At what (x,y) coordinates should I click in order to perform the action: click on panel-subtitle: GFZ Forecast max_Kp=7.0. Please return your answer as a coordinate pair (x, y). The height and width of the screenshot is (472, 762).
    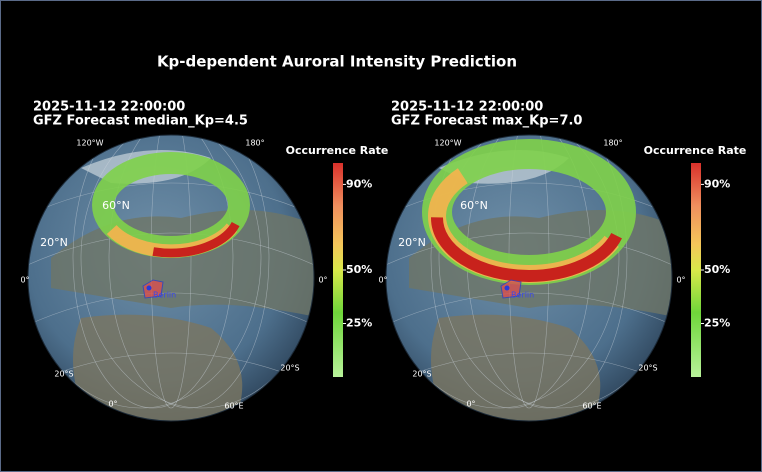
    Looking at the image, I should click on (486, 121).